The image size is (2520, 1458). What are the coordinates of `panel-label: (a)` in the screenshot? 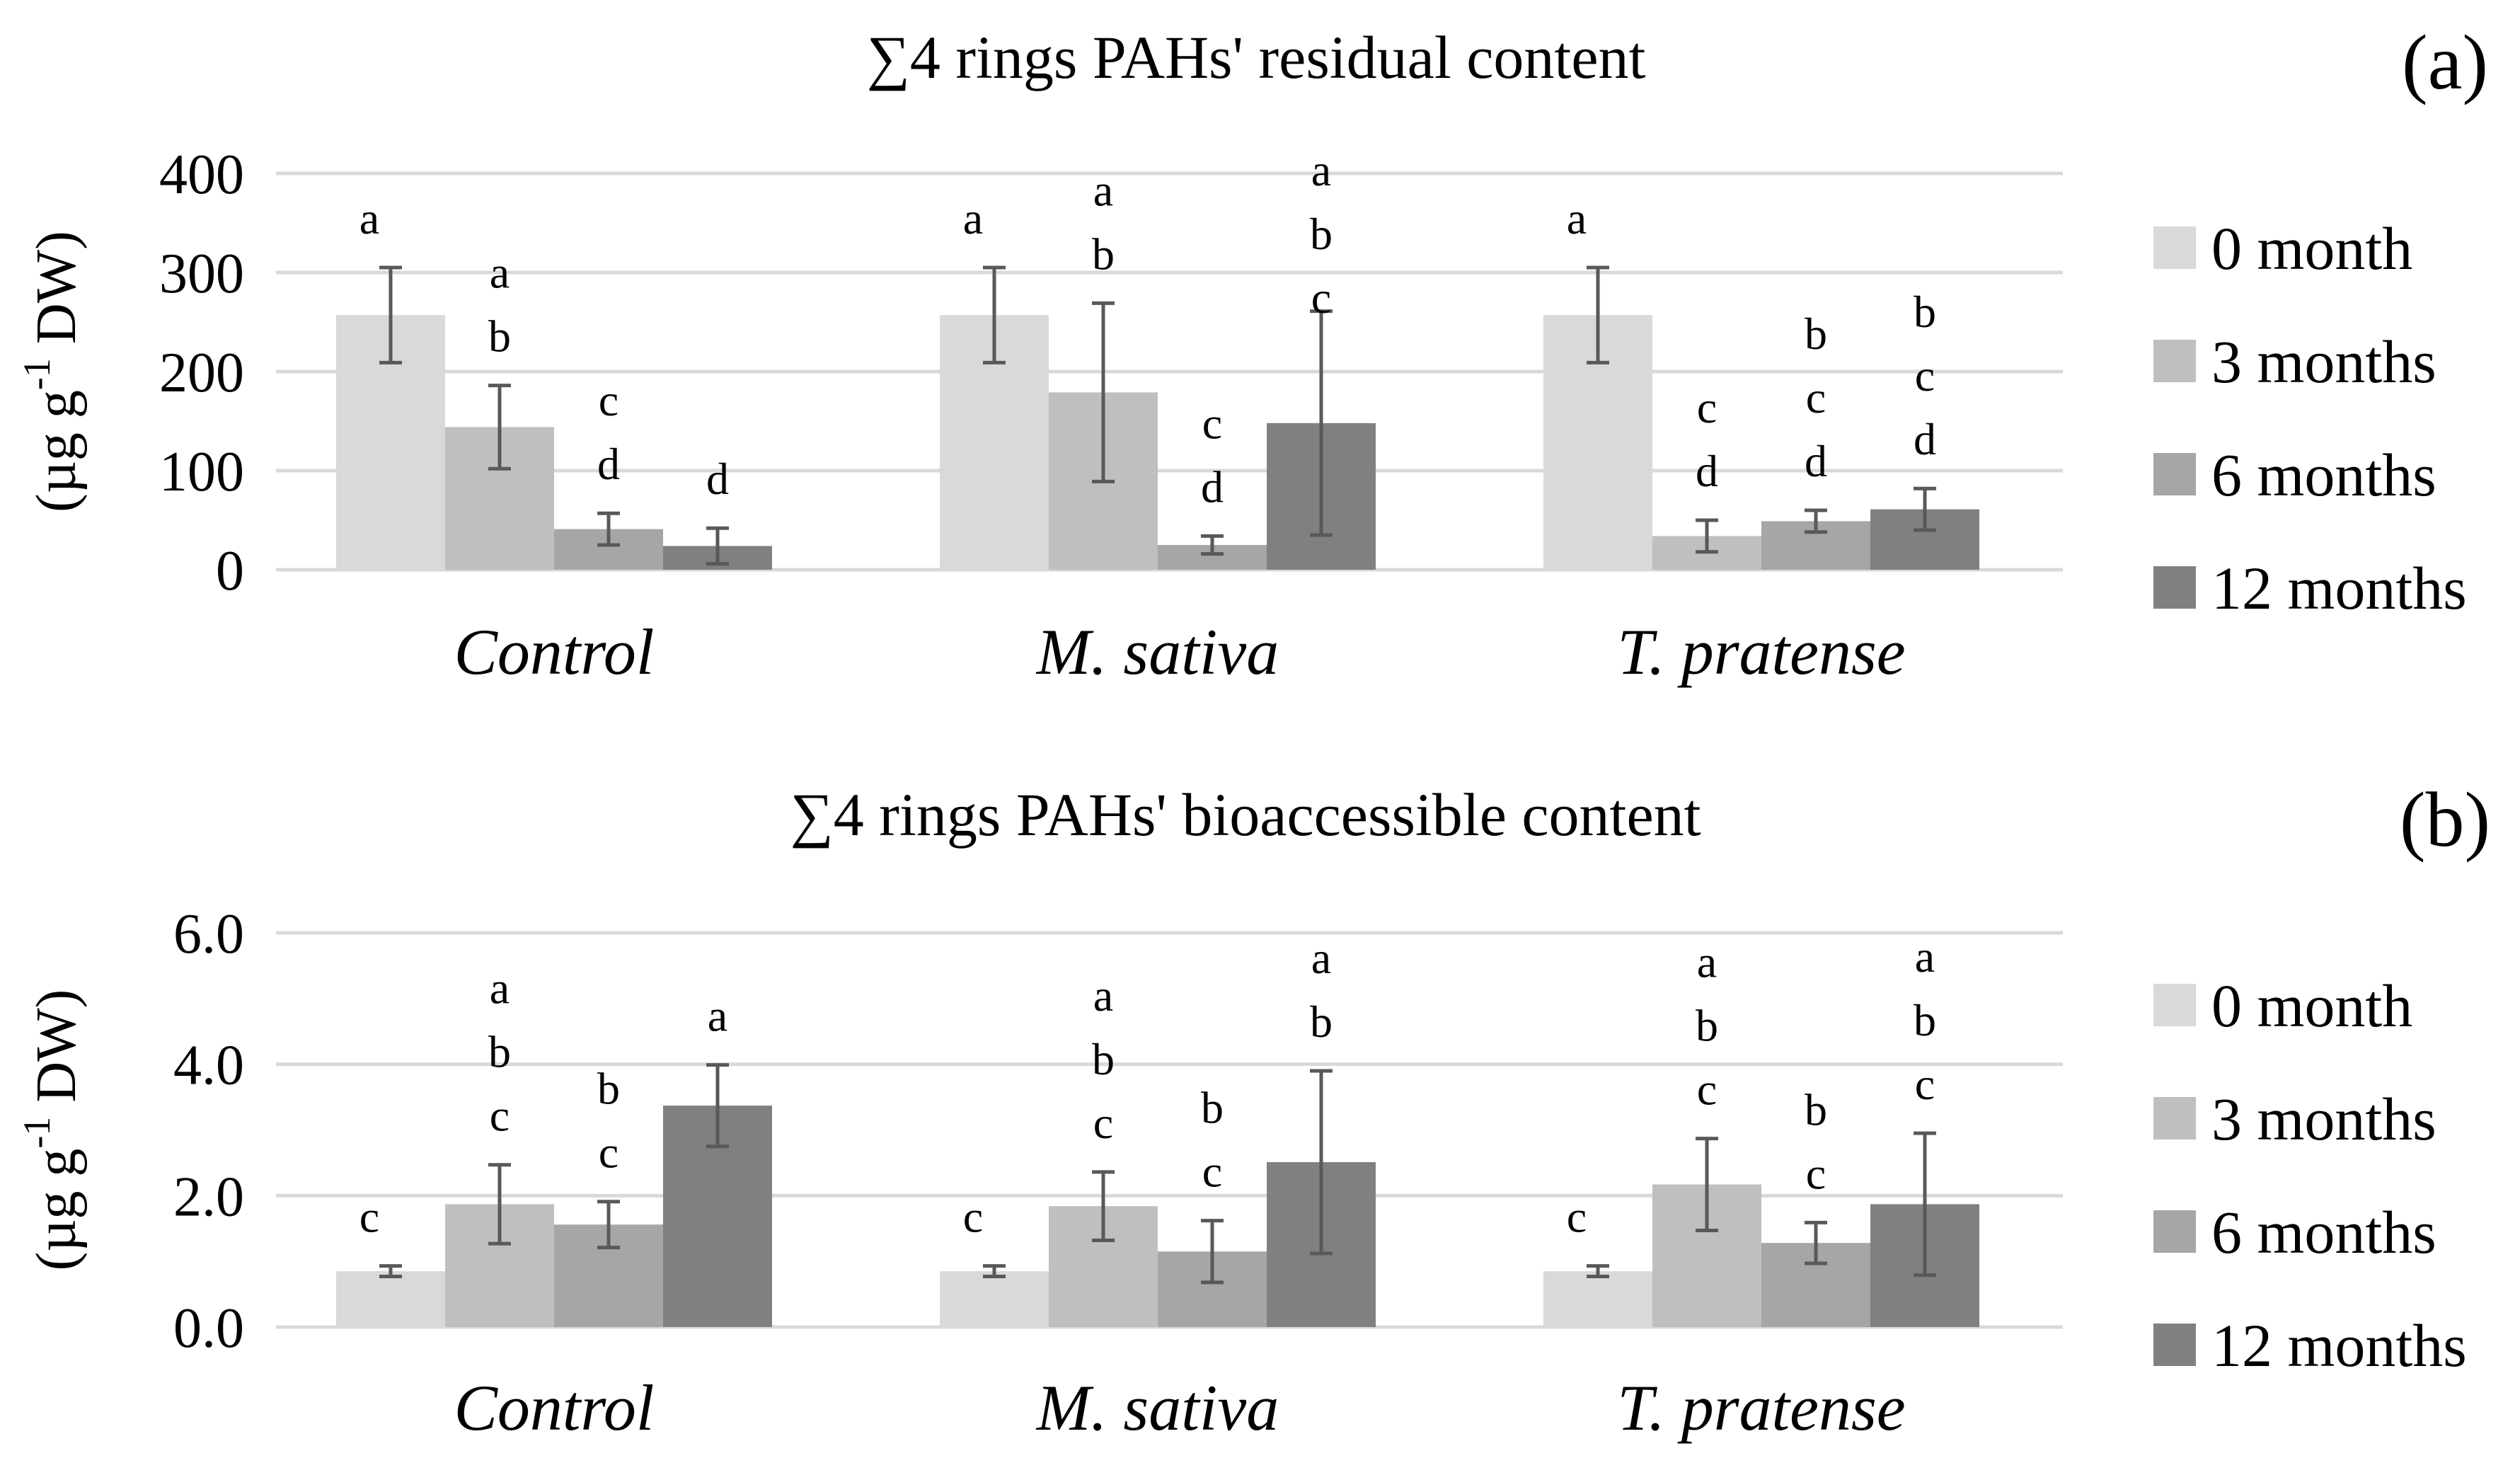 It's located at (2445, 62).